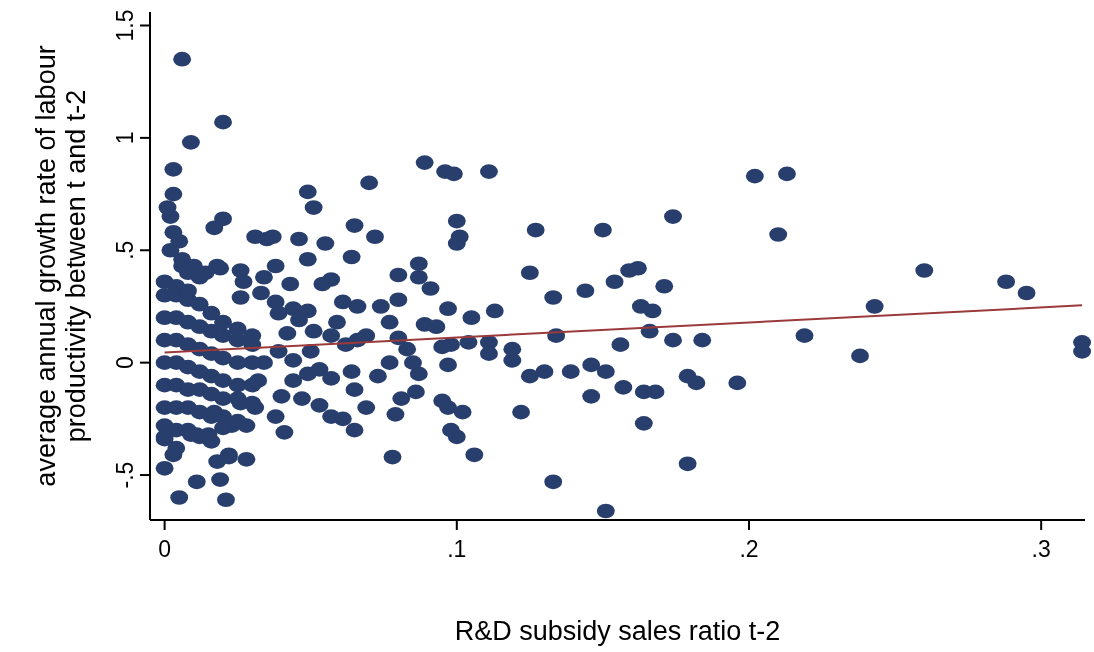  What do you see at coordinates (1041, 549) in the screenshot?
I see `x-tick-label: .3` at bounding box center [1041, 549].